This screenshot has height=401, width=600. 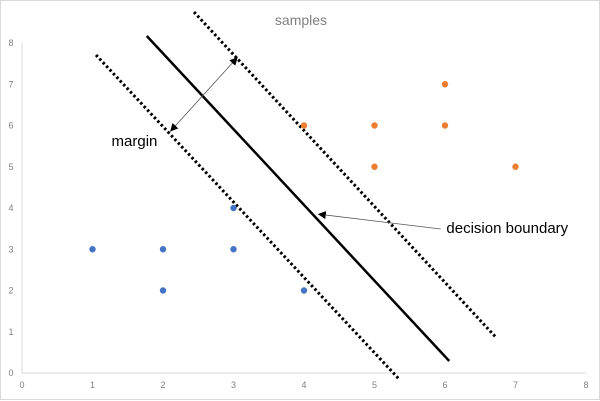 I want to click on y-tick-label: 3, so click(x=10, y=249).